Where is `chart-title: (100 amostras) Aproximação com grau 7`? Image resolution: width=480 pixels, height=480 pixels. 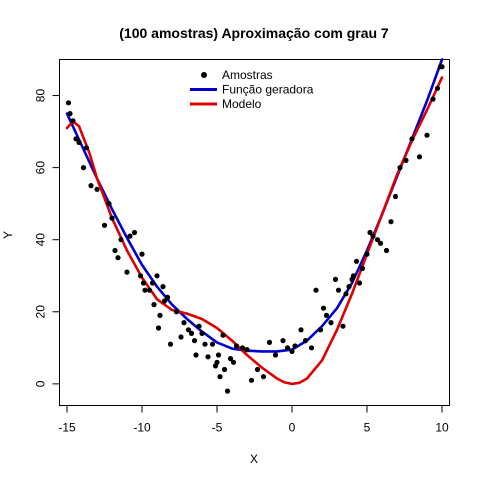 chart-title: (100 amostras) Aproximação com grau 7 is located at coordinates (254, 33).